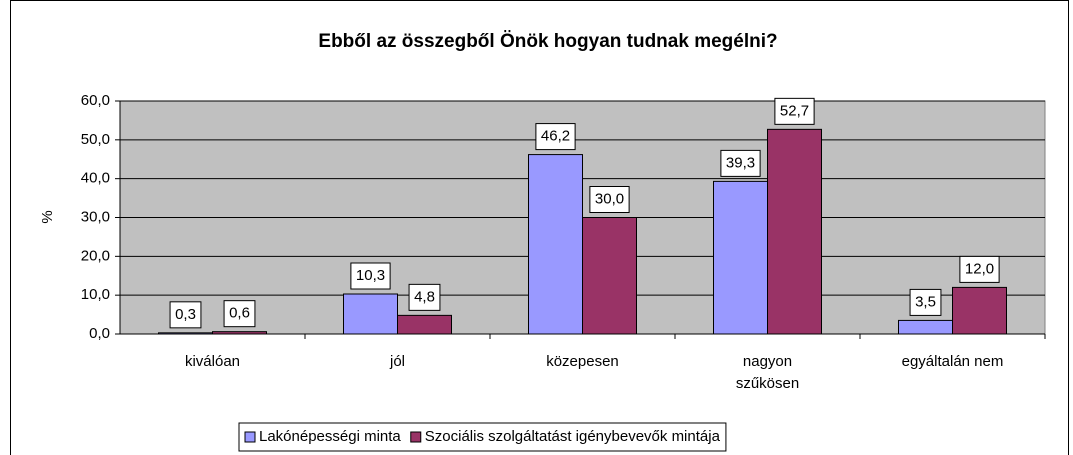  I want to click on data-label: 0,3, so click(185, 314).